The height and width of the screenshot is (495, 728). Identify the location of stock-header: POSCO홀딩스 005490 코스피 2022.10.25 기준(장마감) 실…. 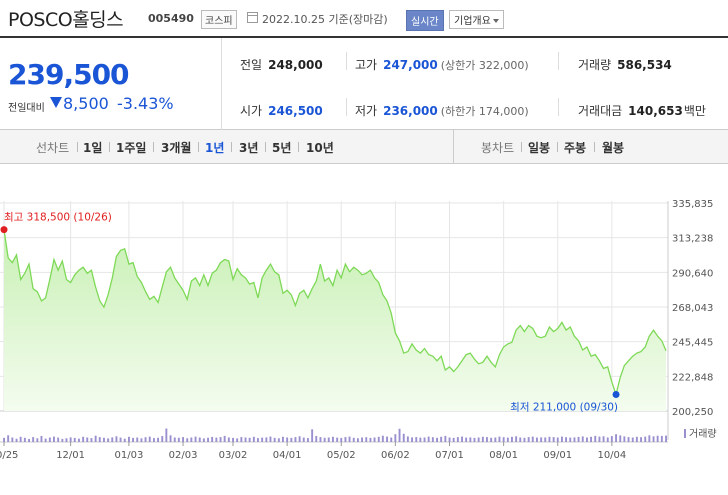
(364, 18).